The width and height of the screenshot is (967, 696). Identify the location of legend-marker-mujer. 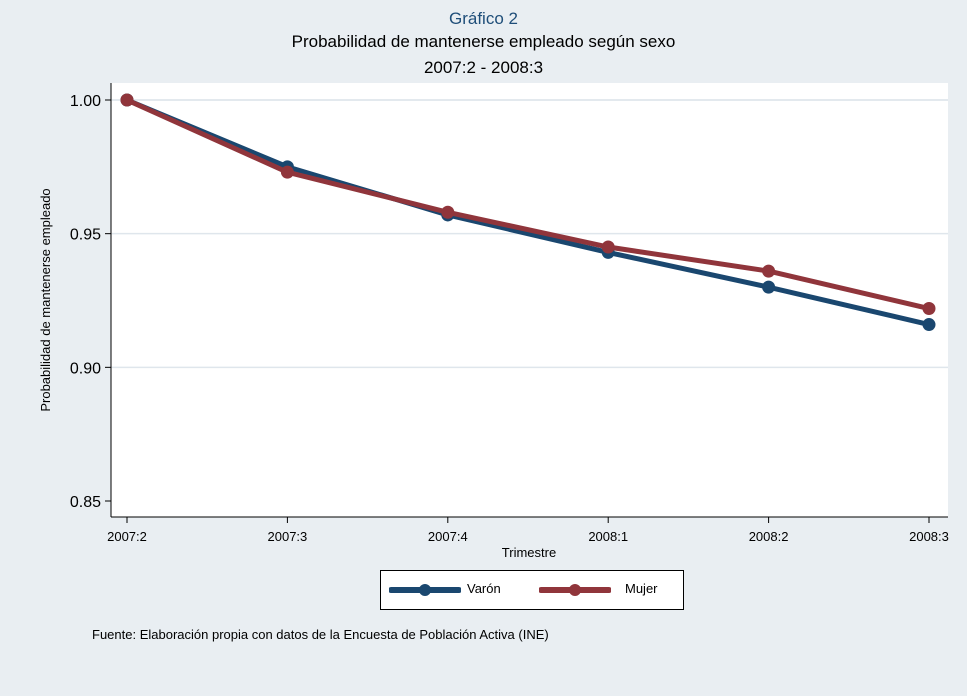
(575, 590).